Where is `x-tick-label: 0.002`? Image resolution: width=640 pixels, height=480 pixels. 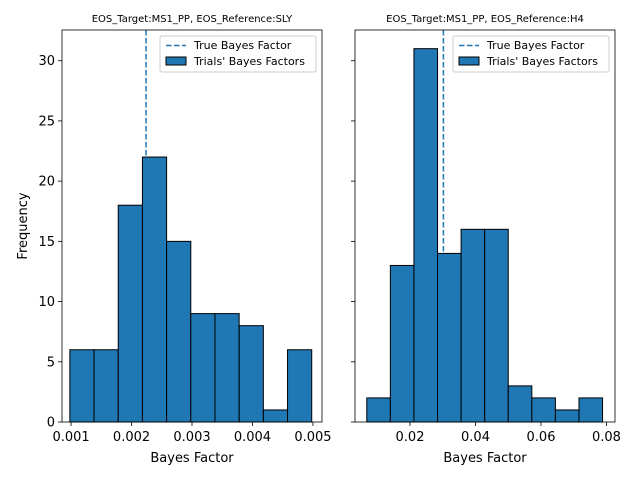 x-tick-label: 0.002 is located at coordinates (131, 437).